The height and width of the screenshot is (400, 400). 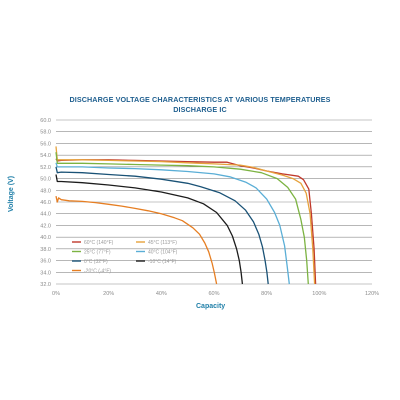 What do you see at coordinates (45, 238) in the screenshot?
I see `y-tick-label: 40.0` at bounding box center [45, 238].